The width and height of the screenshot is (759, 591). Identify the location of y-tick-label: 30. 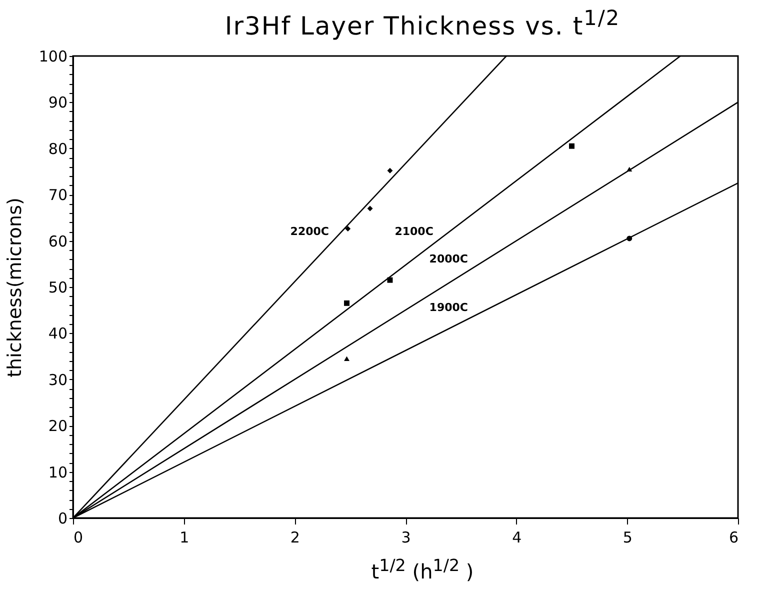
(58, 379).